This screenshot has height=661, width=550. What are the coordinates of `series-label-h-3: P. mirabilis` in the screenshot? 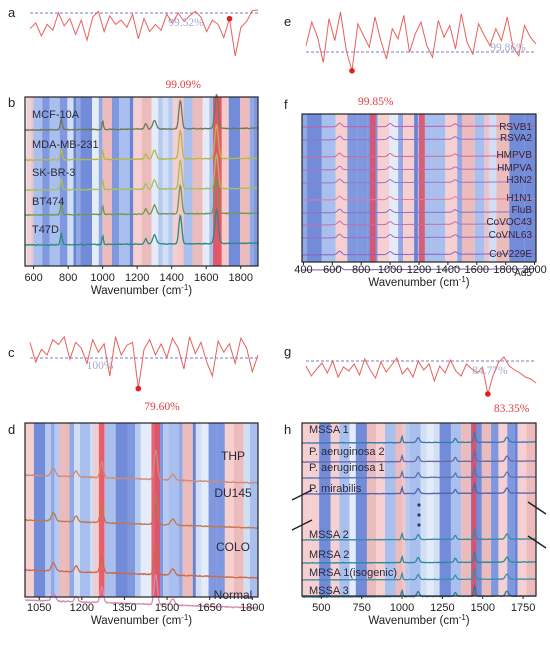 It's located at (335, 489).